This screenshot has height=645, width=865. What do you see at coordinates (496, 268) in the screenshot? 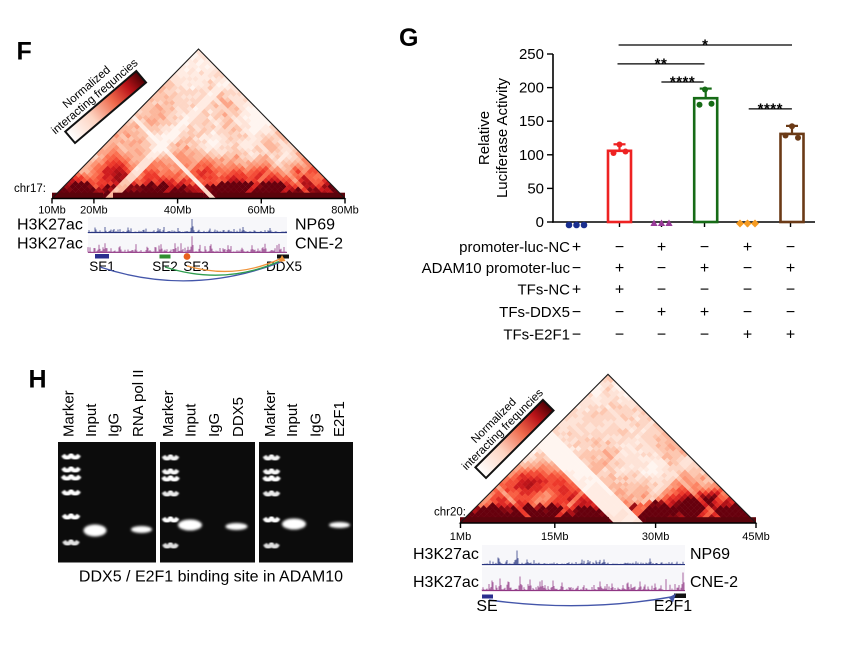
I see `svg-text: ADAM10 promoter-luc` at bounding box center [496, 268].